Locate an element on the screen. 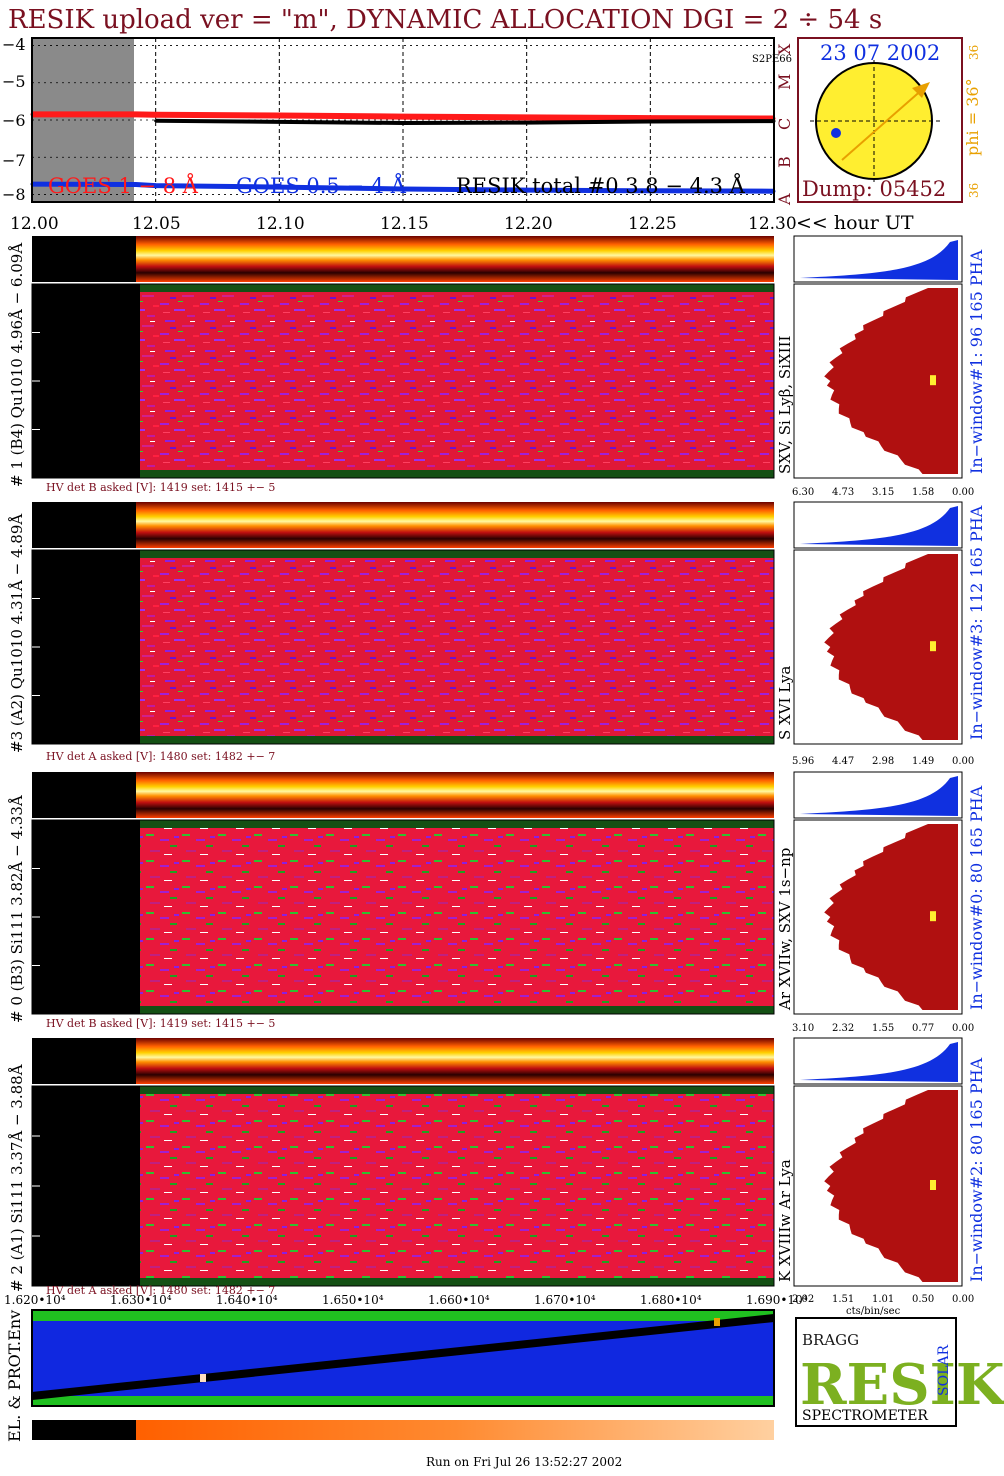  logo-caption: SPECTROMETER is located at coordinates (865, 1416).